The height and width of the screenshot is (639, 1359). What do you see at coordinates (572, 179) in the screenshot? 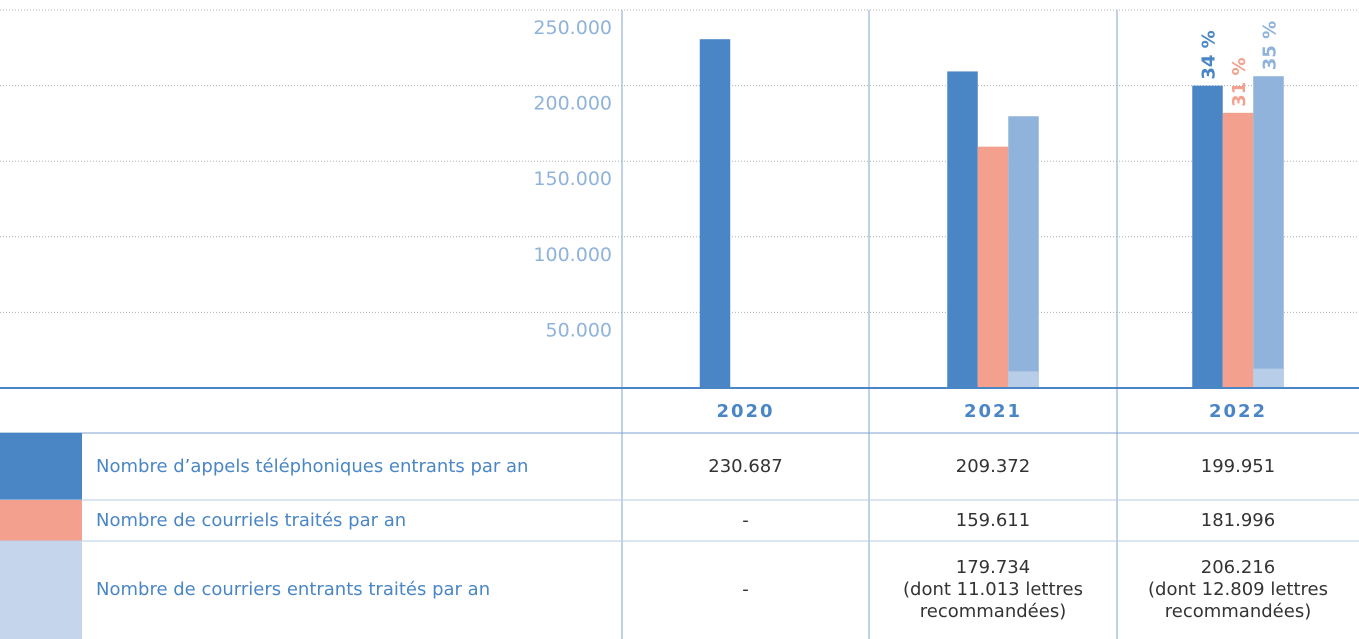
I see `y-tick-label: 150.000` at bounding box center [572, 179].